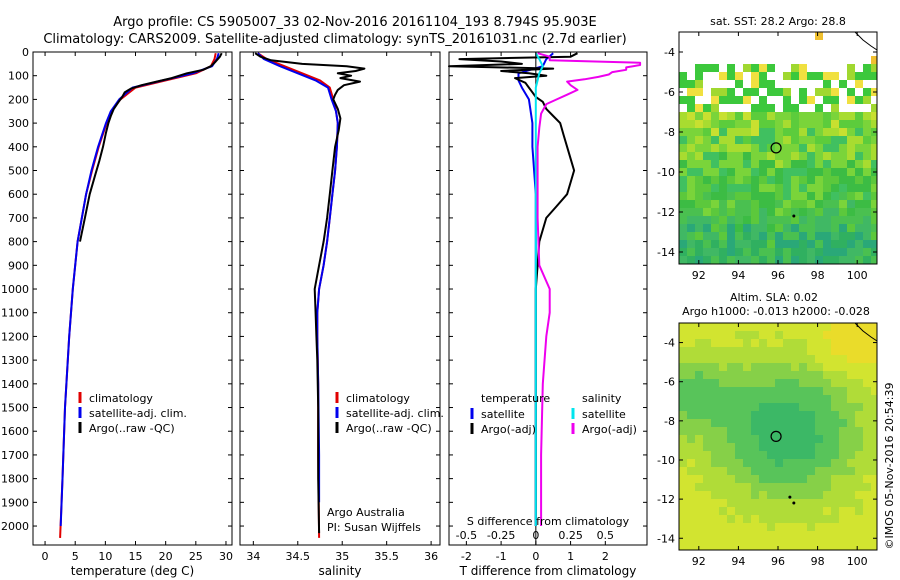  What do you see at coordinates (778, 148) in the screenshot?
I see `sst-heatmap-cells` at bounding box center [778, 148].